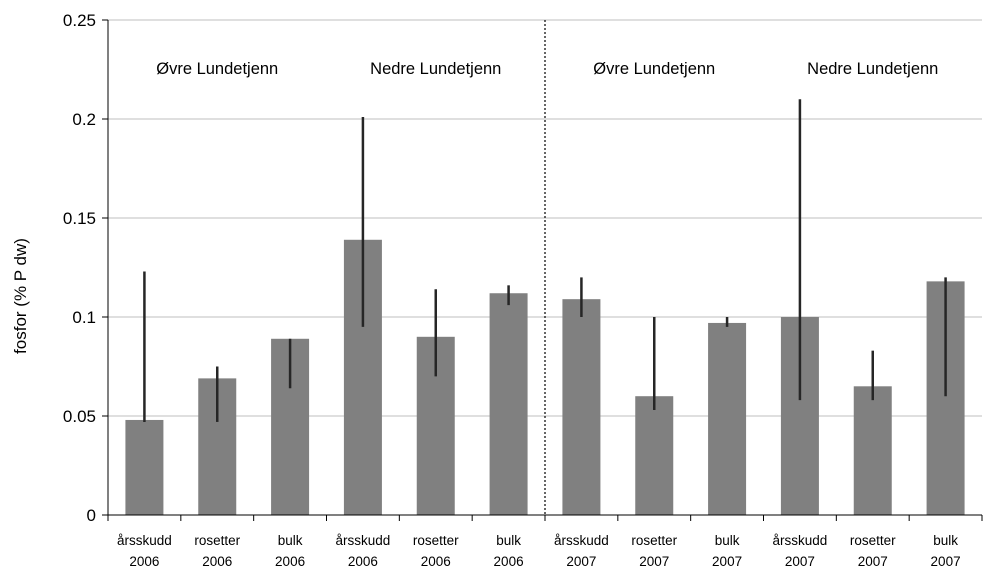 Image resolution: width=987 pixels, height=576 pixels. What do you see at coordinates (79, 20) in the screenshot?
I see `y-tick-label: 0.25` at bounding box center [79, 20].